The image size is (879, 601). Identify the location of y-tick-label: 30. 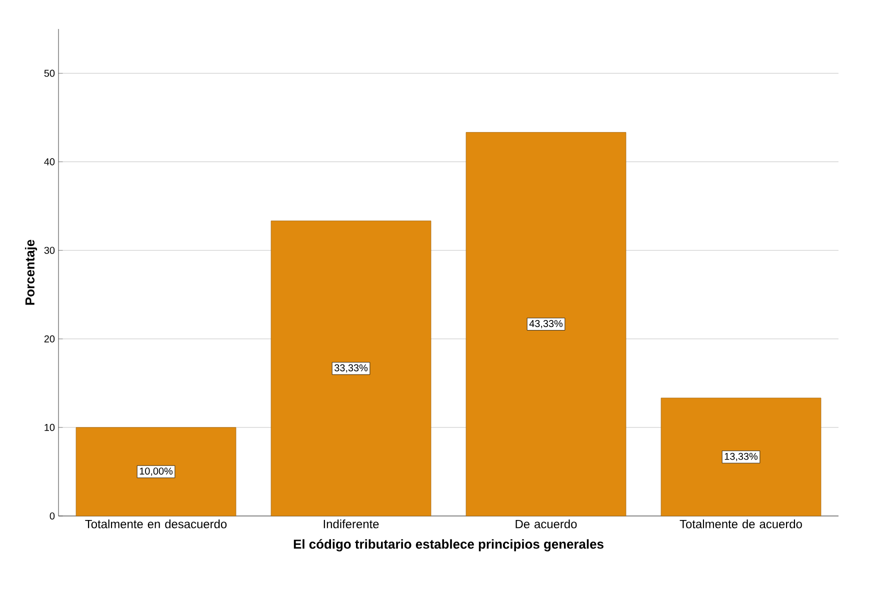
(49, 250).